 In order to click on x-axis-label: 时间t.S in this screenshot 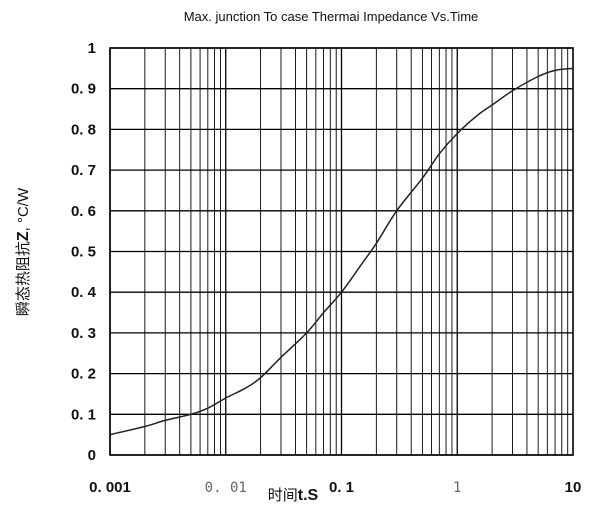, I will do `click(293, 495)`.